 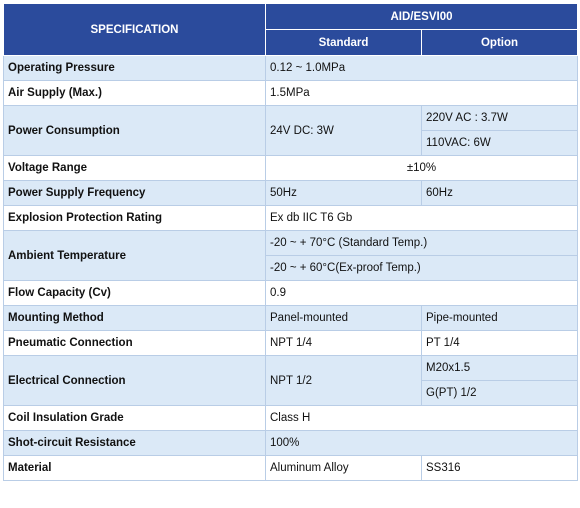 I want to click on label-coil-insulation: Coil Insulation Grade, so click(x=134, y=418).